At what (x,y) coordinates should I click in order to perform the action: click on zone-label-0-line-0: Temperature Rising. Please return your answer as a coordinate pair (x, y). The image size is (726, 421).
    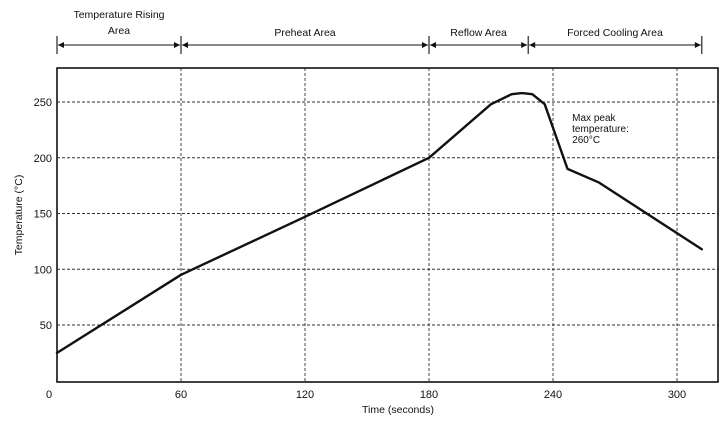
    Looking at the image, I should click on (118, 15).